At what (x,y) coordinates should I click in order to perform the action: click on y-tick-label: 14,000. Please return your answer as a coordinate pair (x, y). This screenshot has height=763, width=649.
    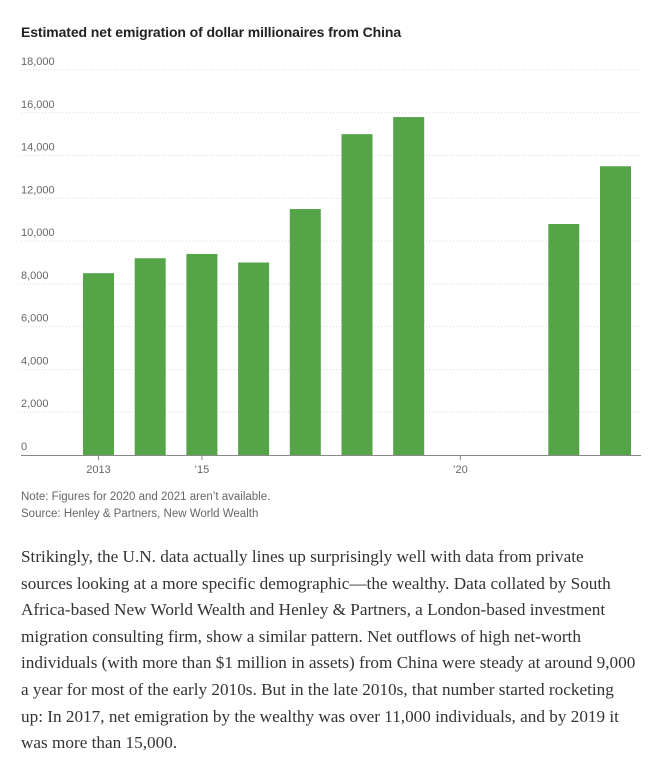
    Looking at the image, I should click on (38, 148).